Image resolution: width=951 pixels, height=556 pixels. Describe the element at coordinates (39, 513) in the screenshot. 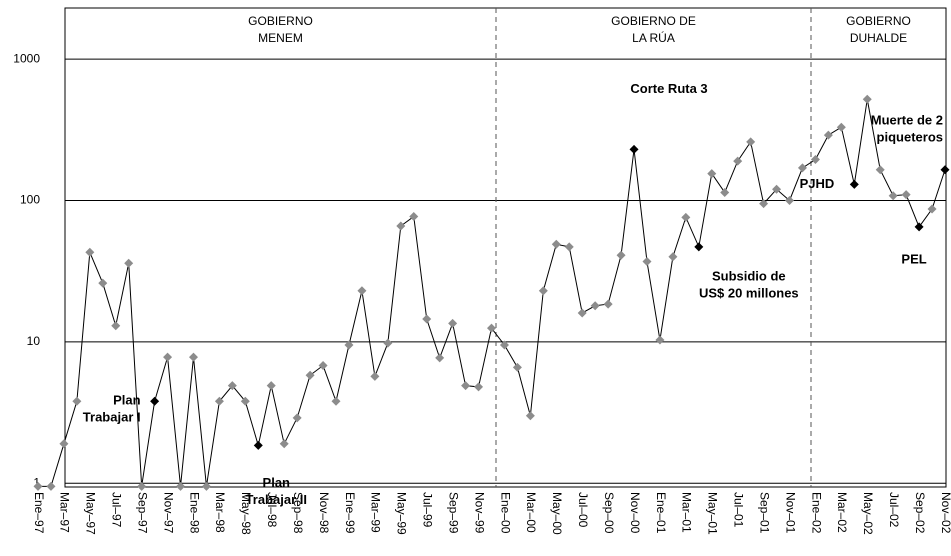

I see `x-tick-label: Ene–97` at that location.